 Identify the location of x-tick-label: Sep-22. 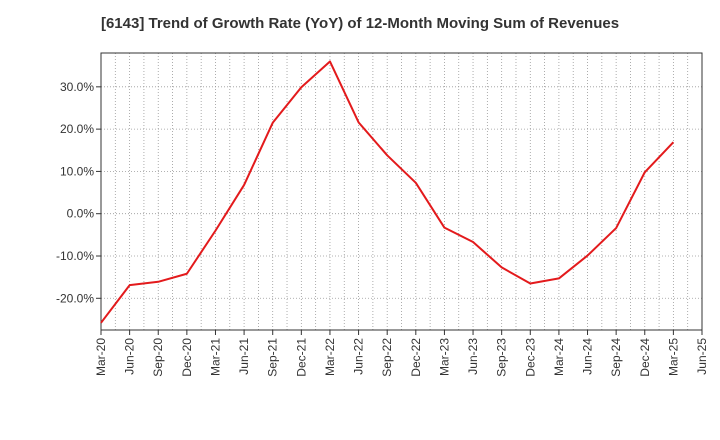
(387, 357).